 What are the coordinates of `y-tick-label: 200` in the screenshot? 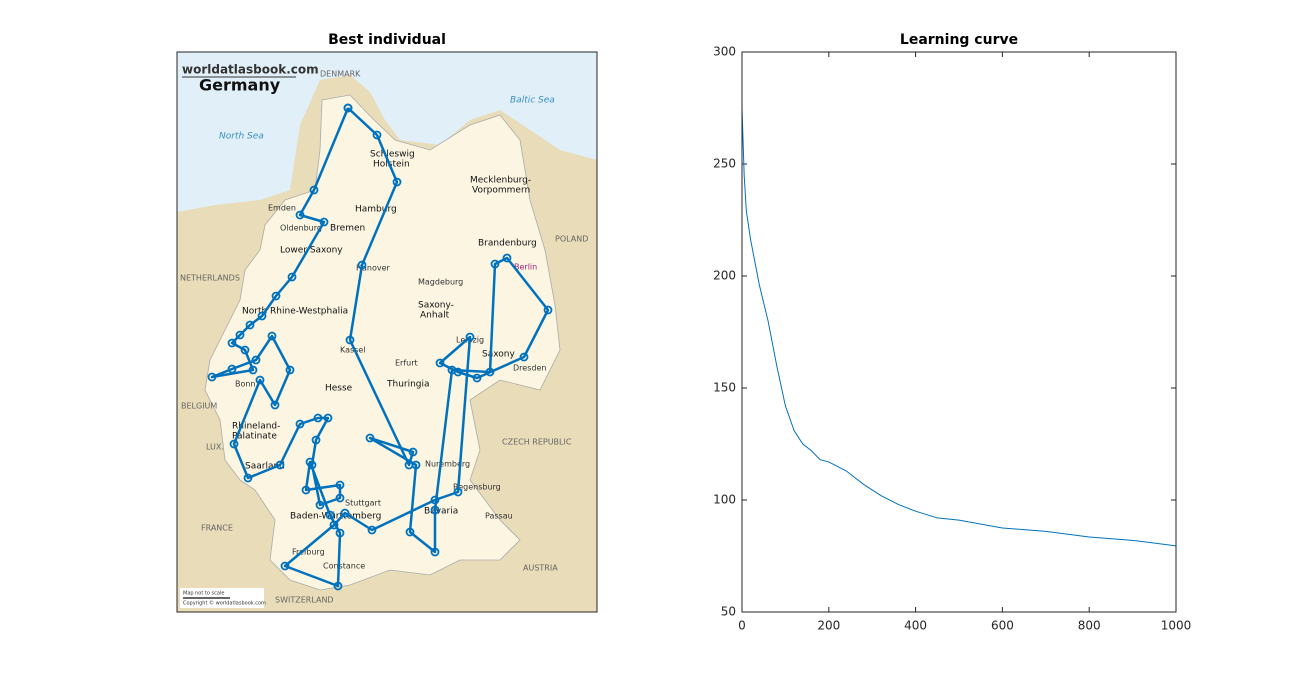 It's located at (724, 276).